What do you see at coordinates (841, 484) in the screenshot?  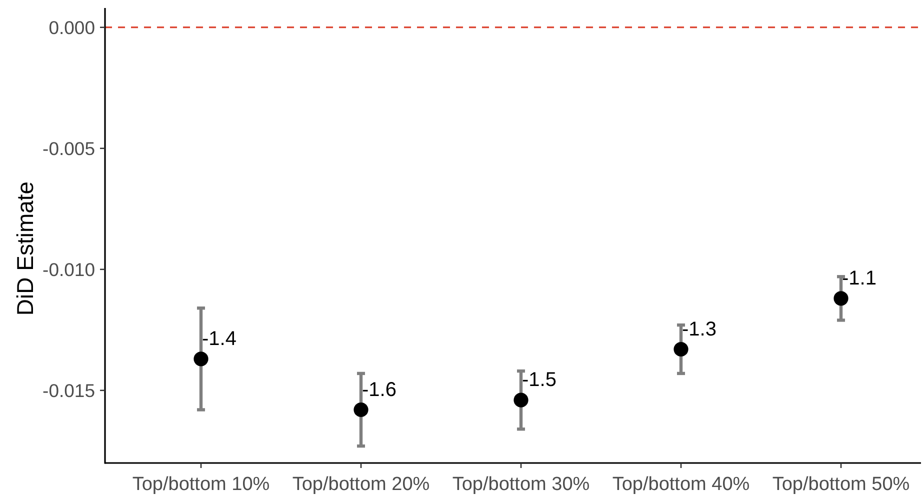 I see `x-tick-label: Top/bottom 50%` at bounding box center [841, 484].